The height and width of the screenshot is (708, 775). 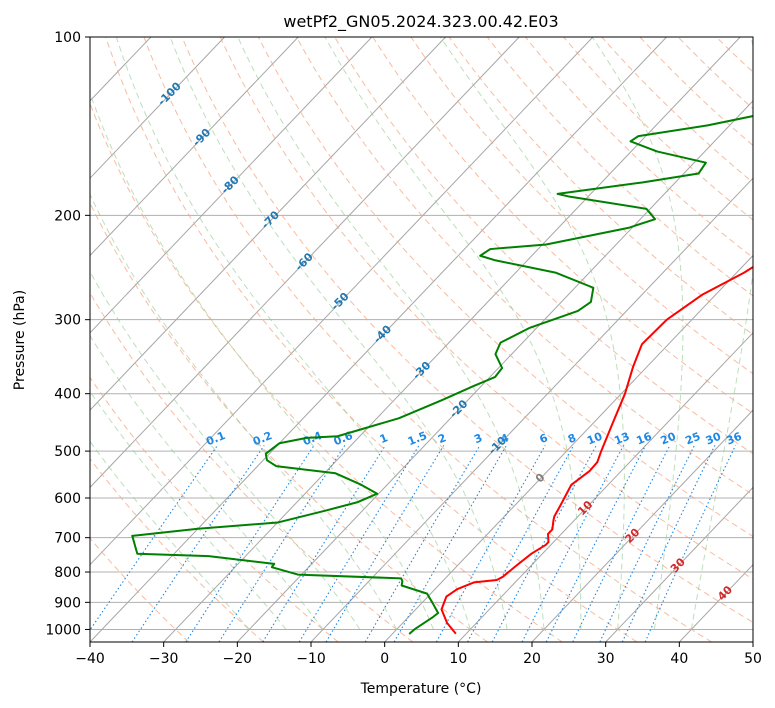 What do you see at coordinates (67, 603) in the screenshot?
I see `y-tick-label: 900` at bounding box center [67, 603].